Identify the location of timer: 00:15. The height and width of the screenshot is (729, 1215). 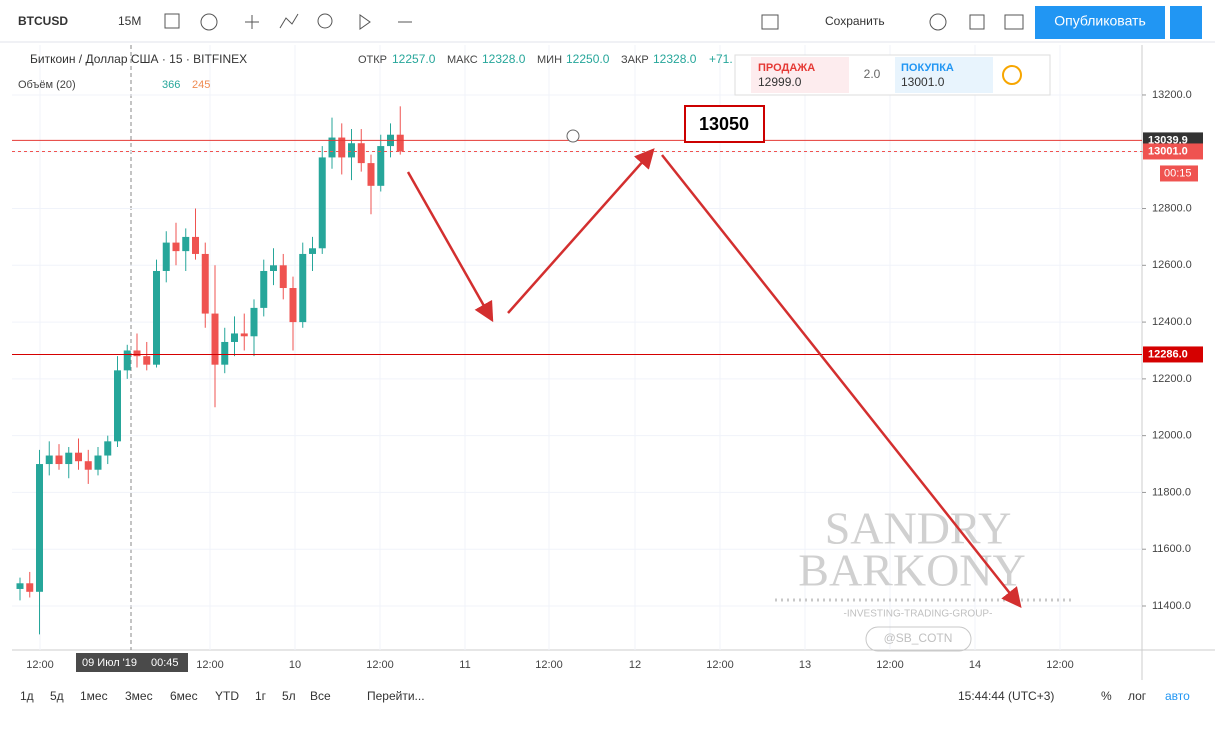
(1178, 173).